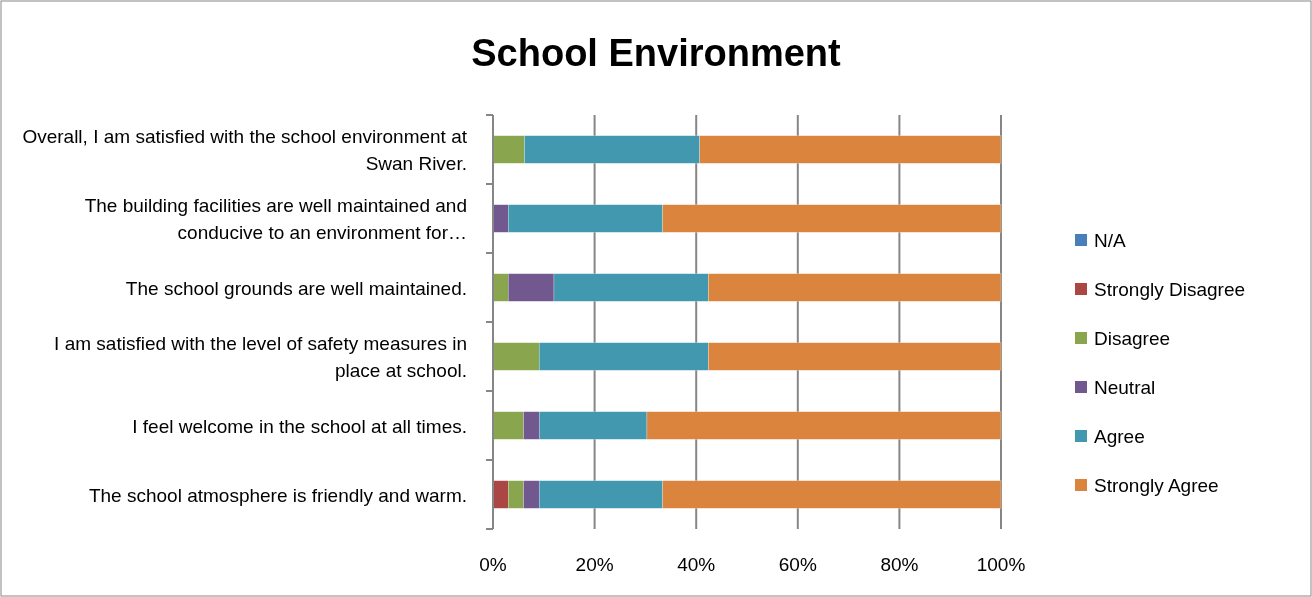 The image size is (1312, 597). I want to click on x-tick-label: 100%, so click(1001, 564).